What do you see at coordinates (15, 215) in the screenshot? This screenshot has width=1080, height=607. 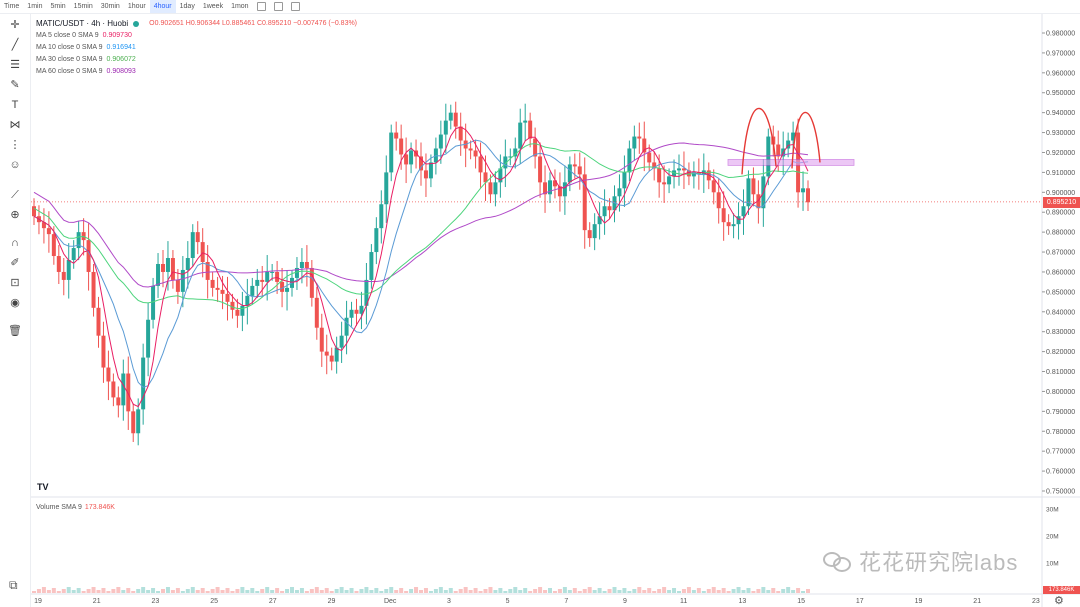 I see `zoom-icon: ⊕` at bounding box center [15, 215].